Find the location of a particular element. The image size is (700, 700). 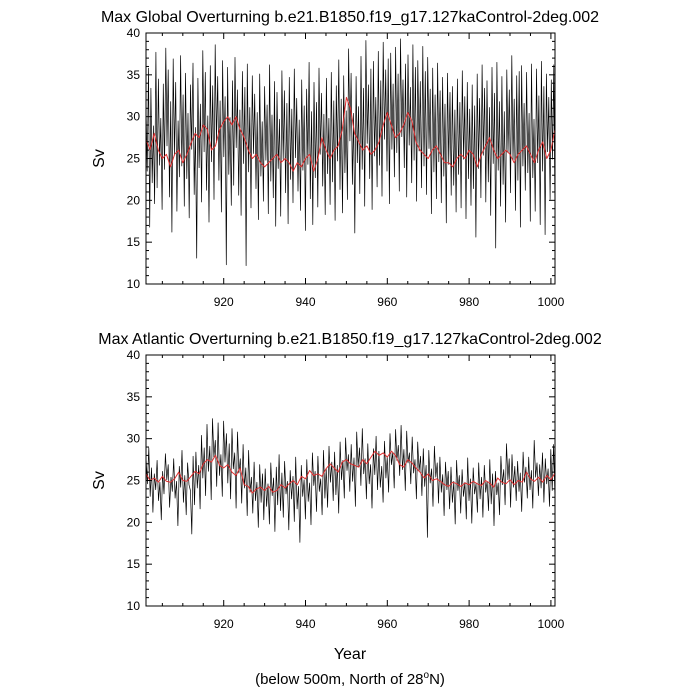

x-axis-label: Year is located at coordinates (350, 654).